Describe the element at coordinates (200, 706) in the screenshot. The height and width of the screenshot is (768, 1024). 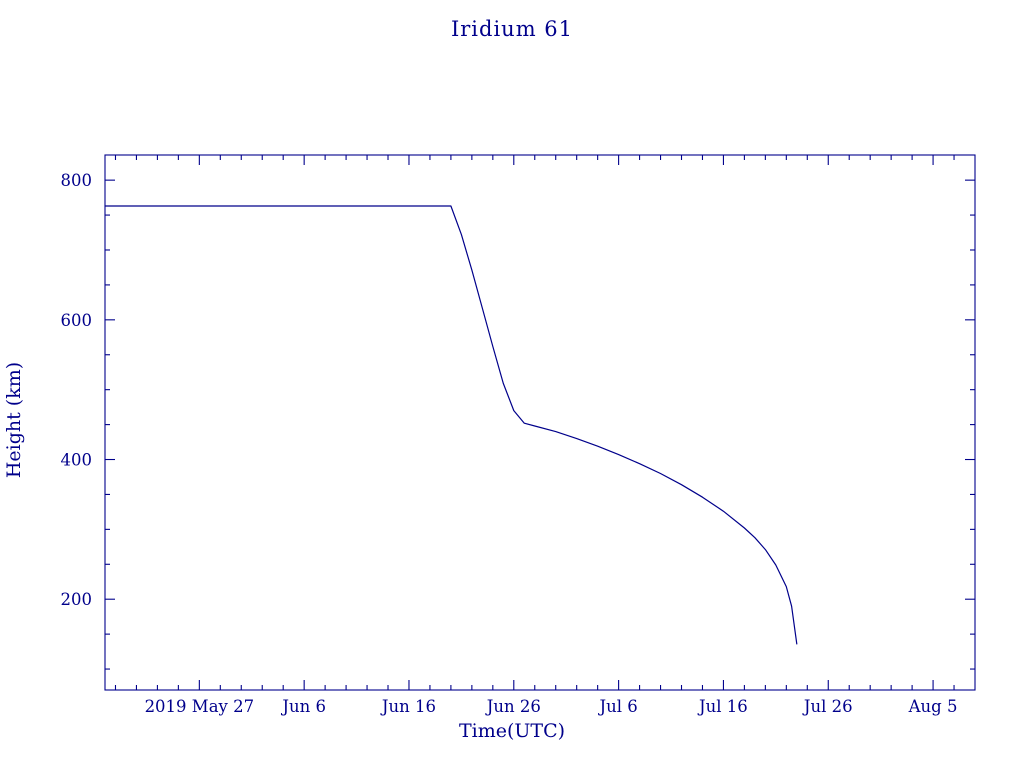
I see `x-tick-label: 2019 May 27` at that location.